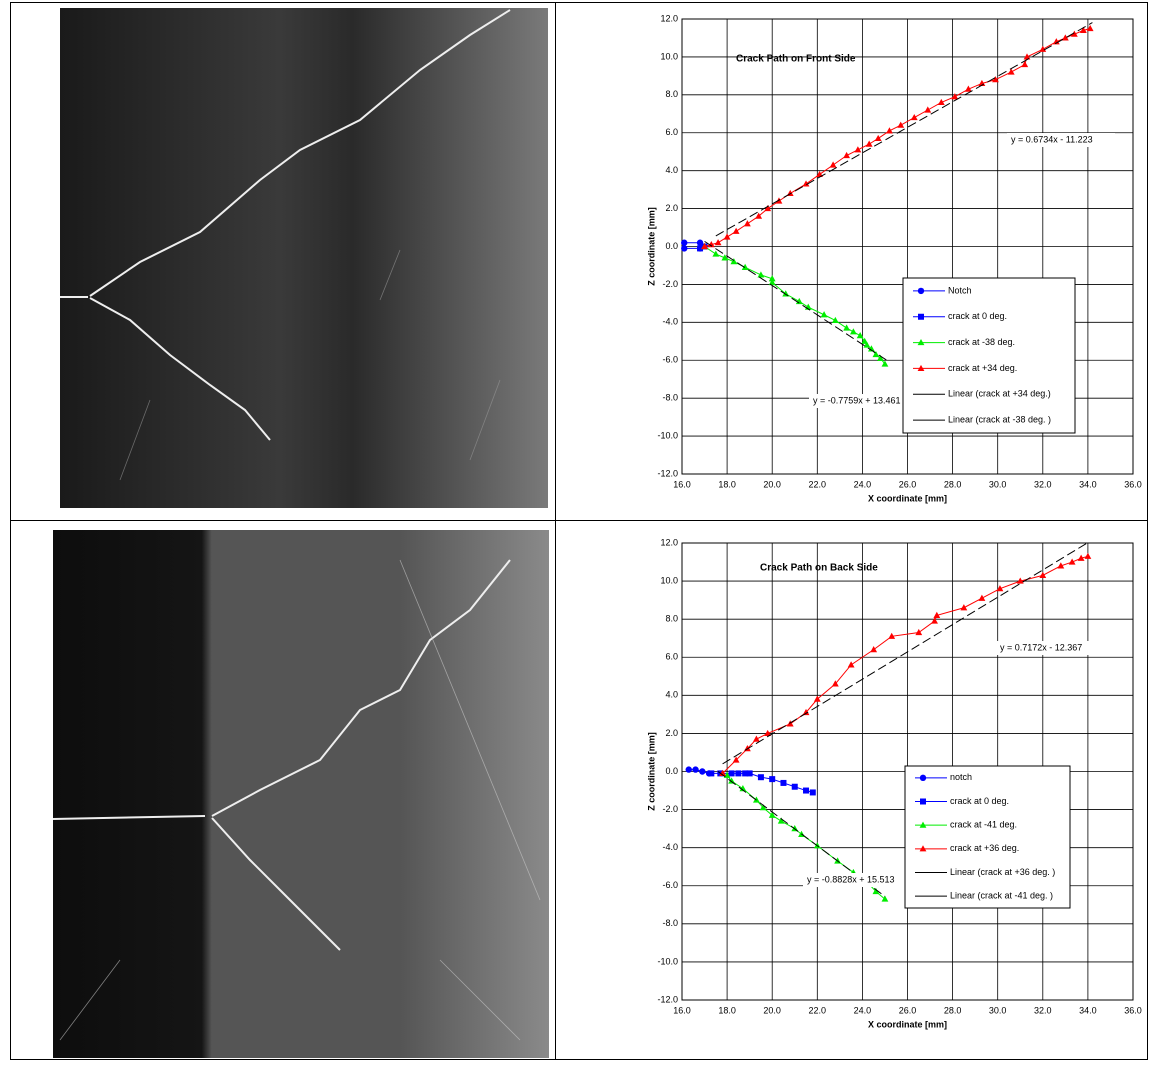 The width and height of the screenshot is (1159, 1068). I want to click on y-tick-label: -2.0, so click(670, 809).